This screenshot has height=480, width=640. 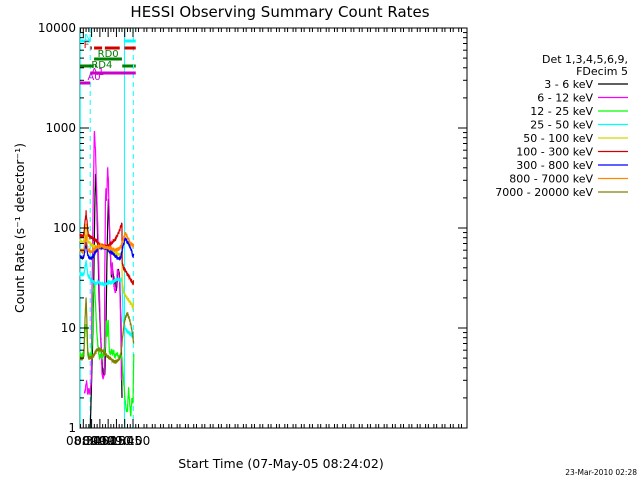 I want to click on generation-timestamp: 23-Mar-2010 02:28, so click(x=601, y=472).